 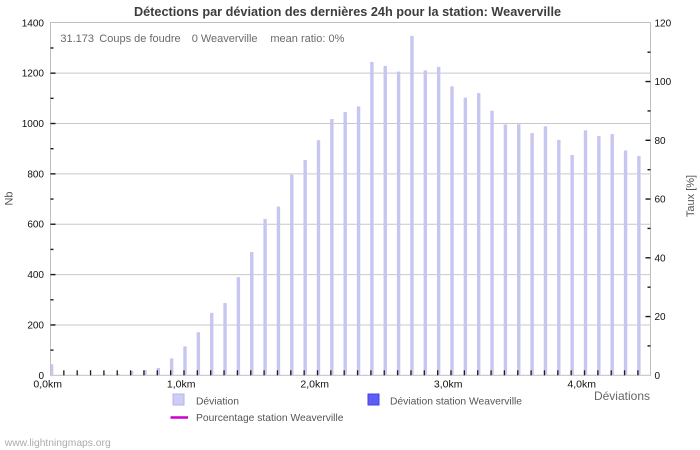 What do you see at coordinates (225, 39) in the screenshot?
I see `svg-text: 0 Weaverville` at bounding box center [225, 39].